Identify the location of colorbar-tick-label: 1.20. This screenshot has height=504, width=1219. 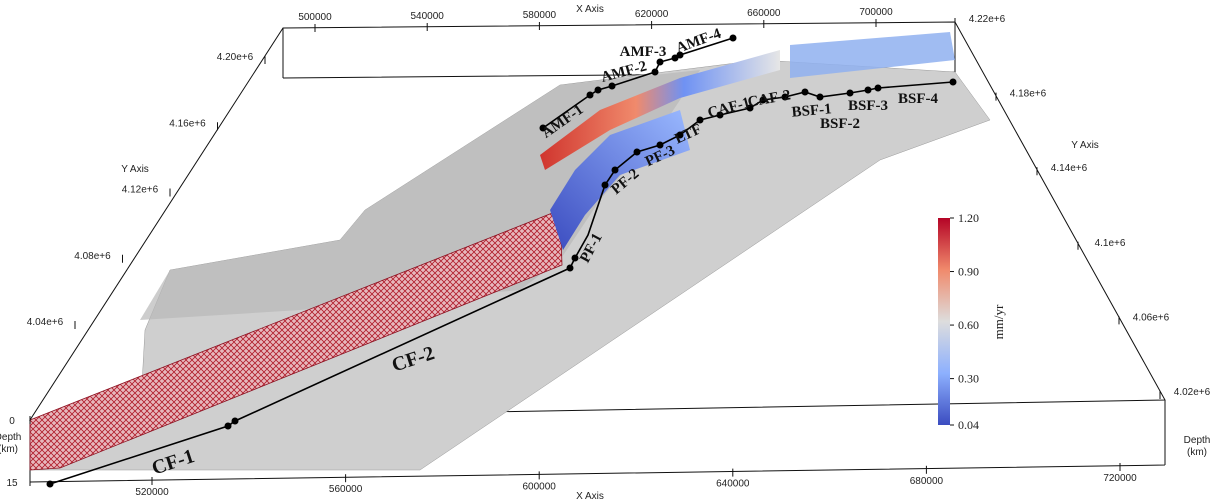
(968, 218).